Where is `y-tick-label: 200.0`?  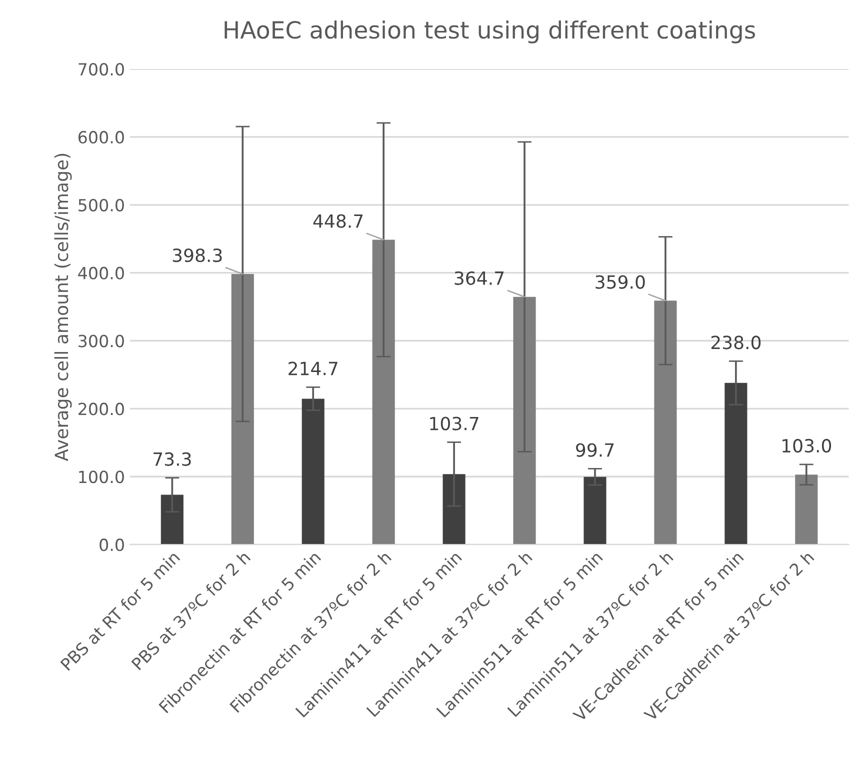 y-tick-label: 200.0 is located at coordinates (101, 409).